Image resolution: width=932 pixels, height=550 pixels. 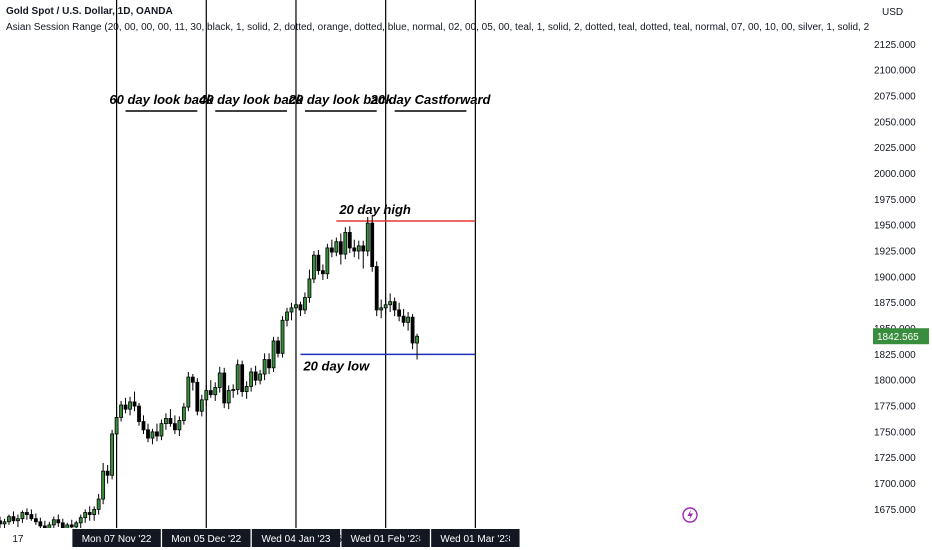 What do you see at coordinates (341, 99) in the screenshot?
I see `period-title: 20 day look back` at bounding box center [341, 99].